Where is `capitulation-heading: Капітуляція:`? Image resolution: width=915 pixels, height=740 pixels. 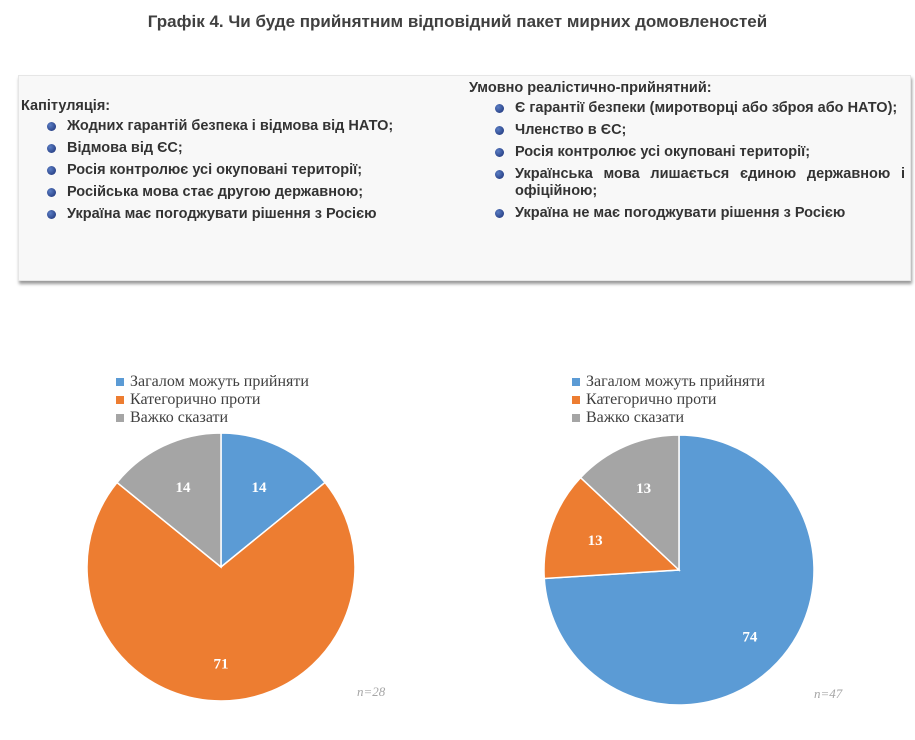 capitulation-heading: Капітуляція: is located at coordinates (66, 106).